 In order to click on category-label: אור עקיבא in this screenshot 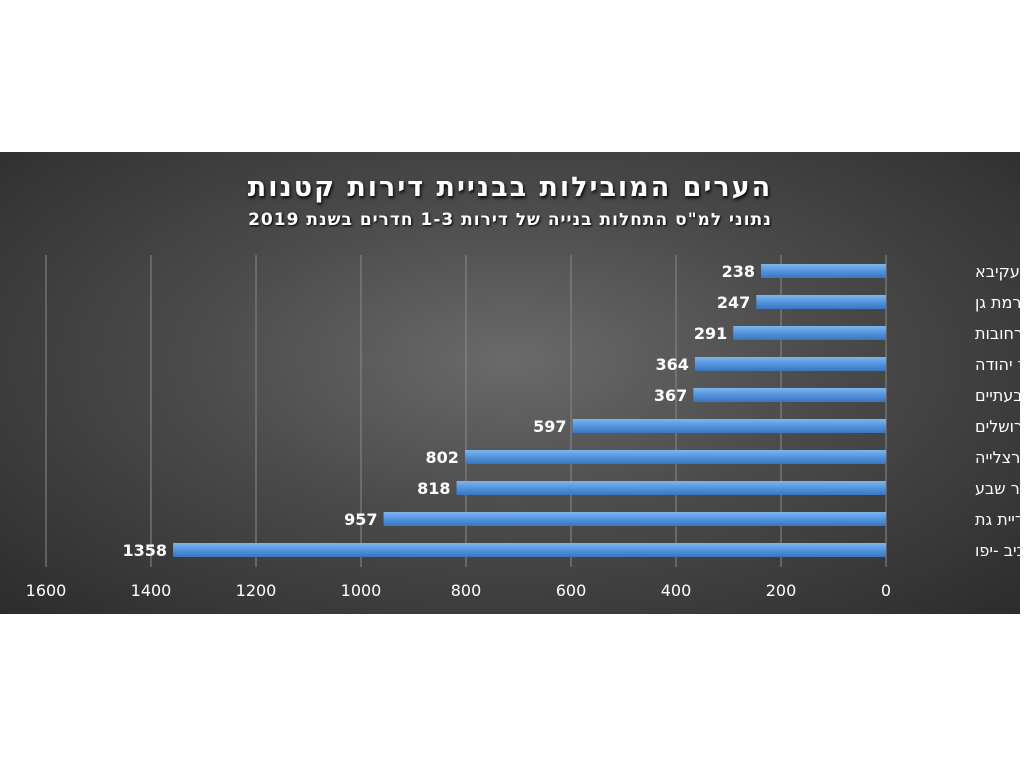, I will do `click(997, 271)`.